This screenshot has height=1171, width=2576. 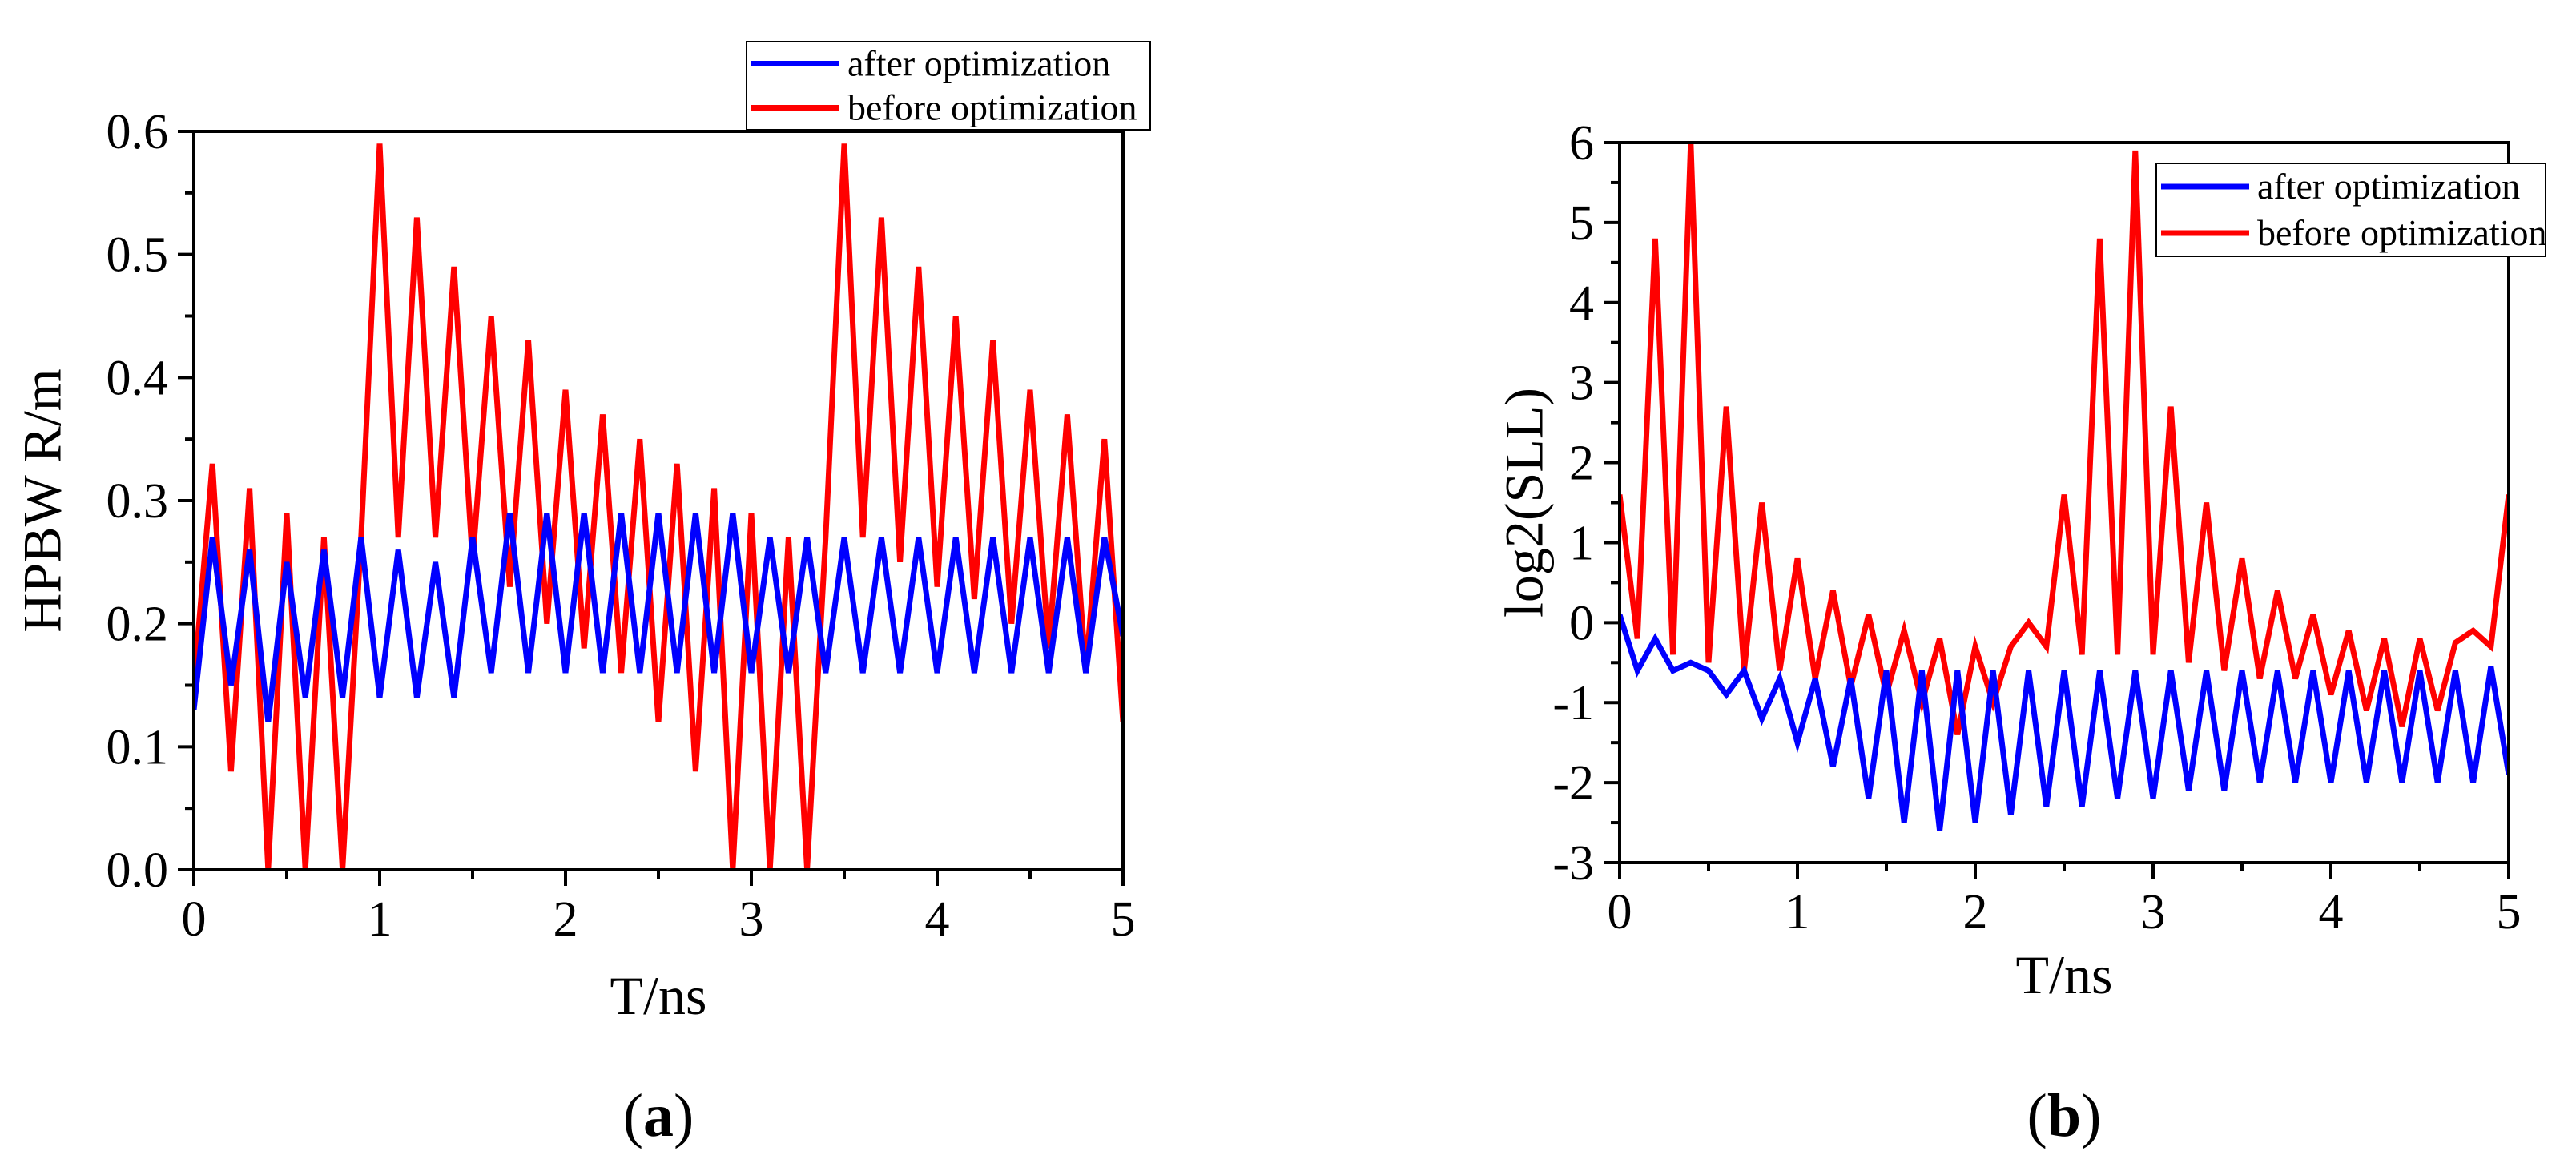 I want to click on y-tick-label: 0, so click(x=1581, y=623).